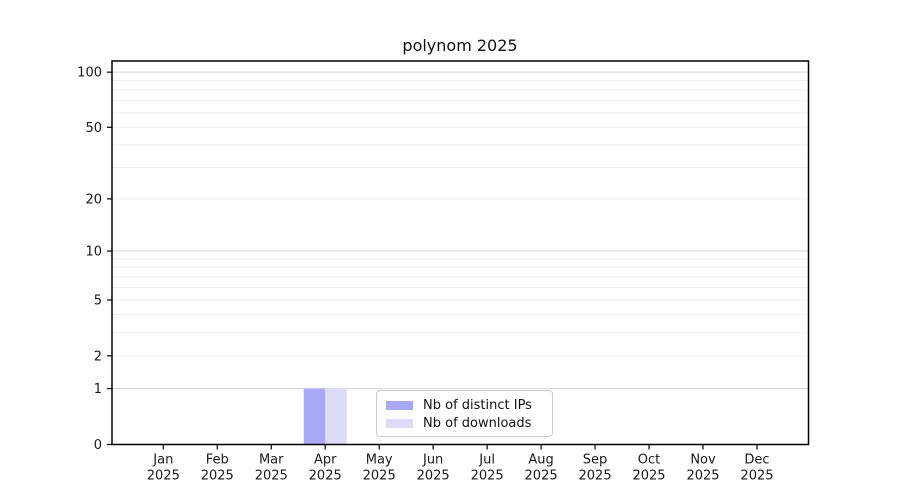  What do you see at coordinates (486, 460) in the screenshot?
I see `x-tick-label-month: Jul` at bounding box center [486, 460].